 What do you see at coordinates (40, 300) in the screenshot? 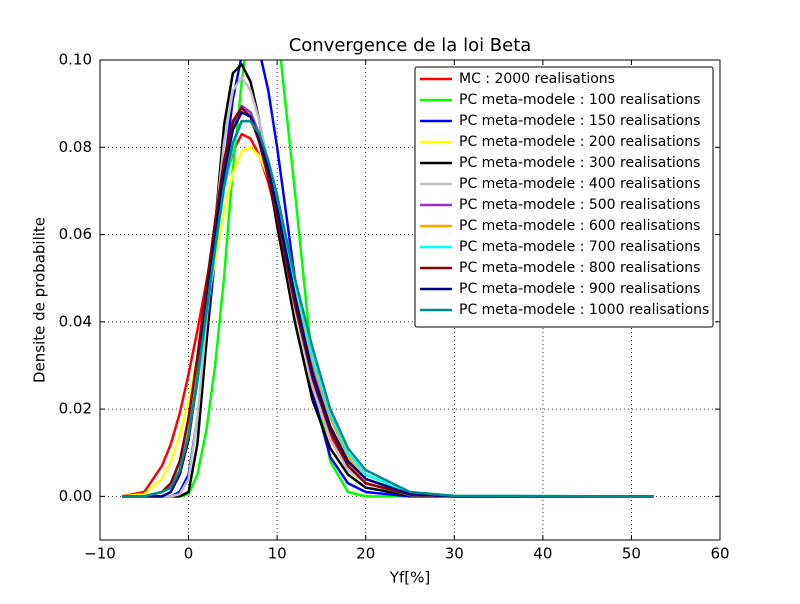
I see `y-axis-label: Densite de probabilite` at bounding box center [40, 300].